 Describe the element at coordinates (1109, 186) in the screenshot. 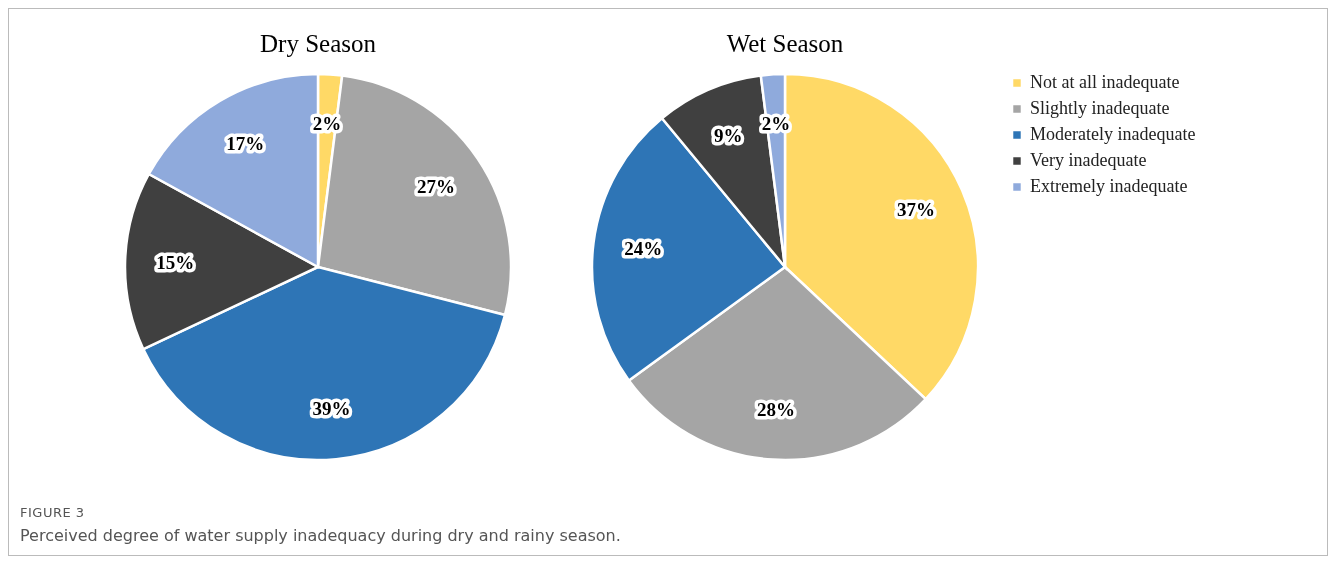

I see `legend-label: Extremely inadequate` at that location.